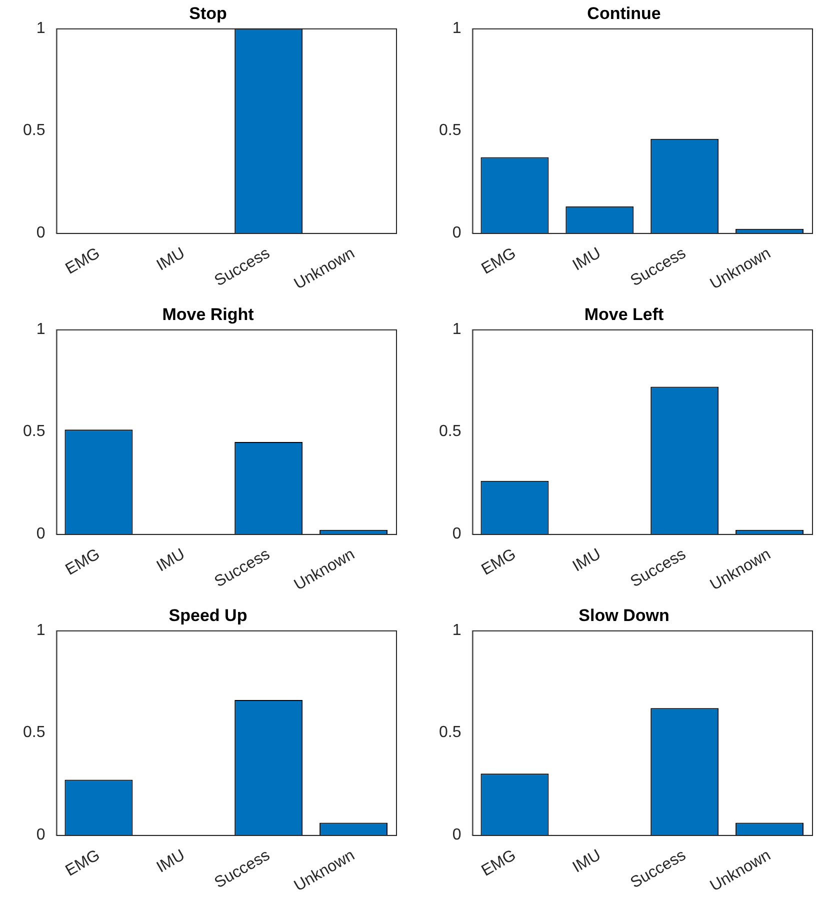 This screenshot has height=903, width=833. I want to click on chart-title: Speed Up, so click(208, 615).